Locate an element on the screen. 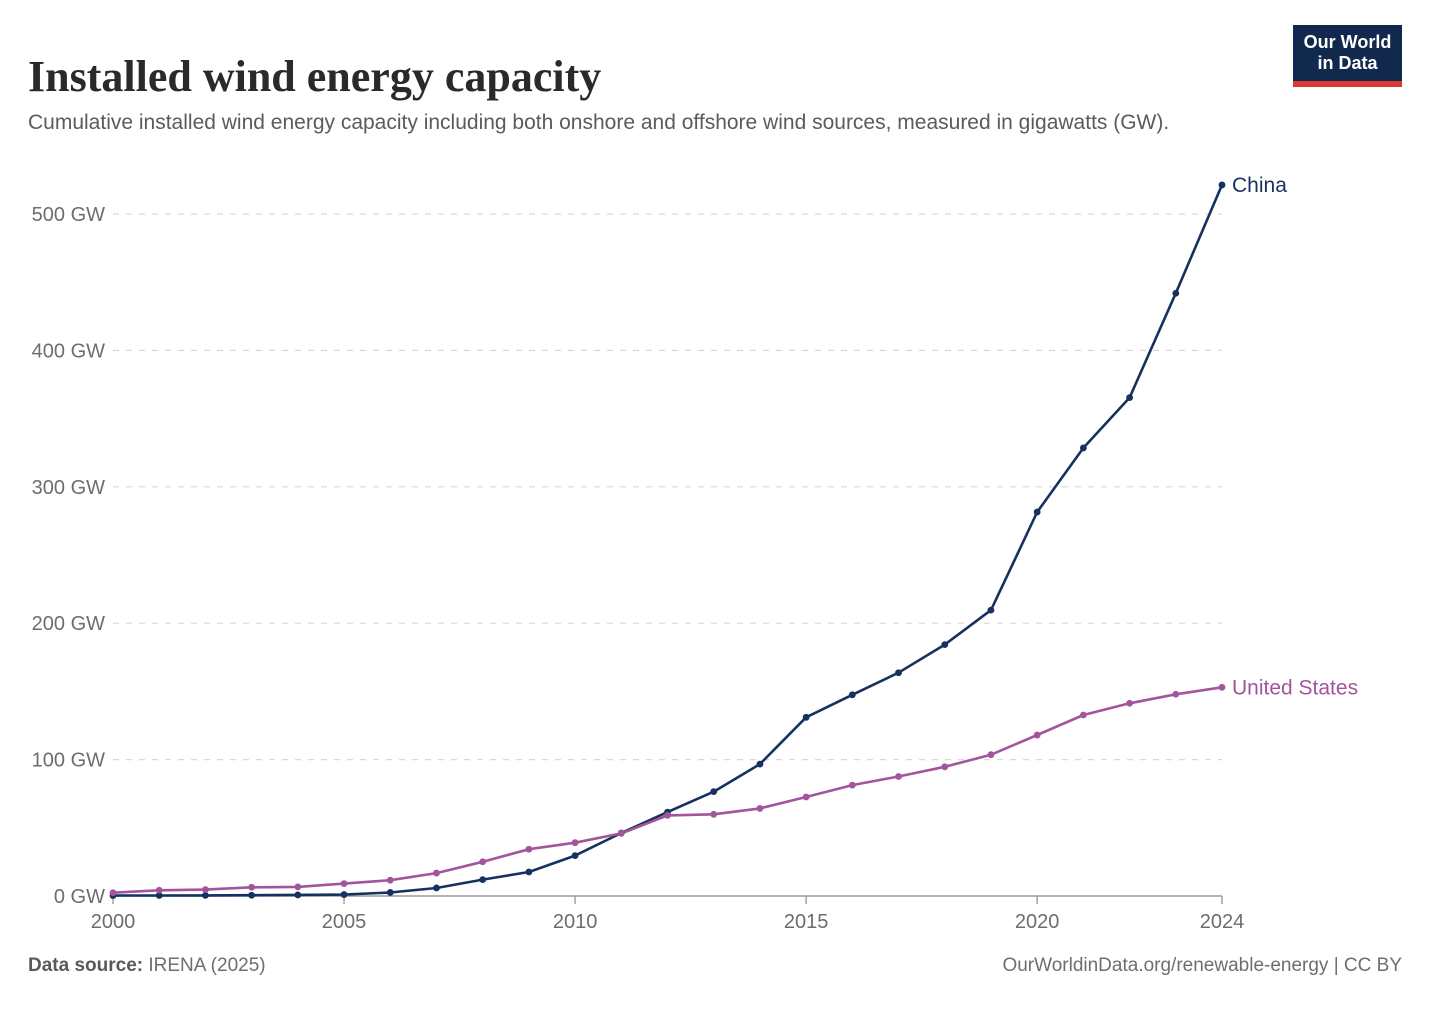  data-source-value: IRENA (2025) is located at coordinates (204, 965).